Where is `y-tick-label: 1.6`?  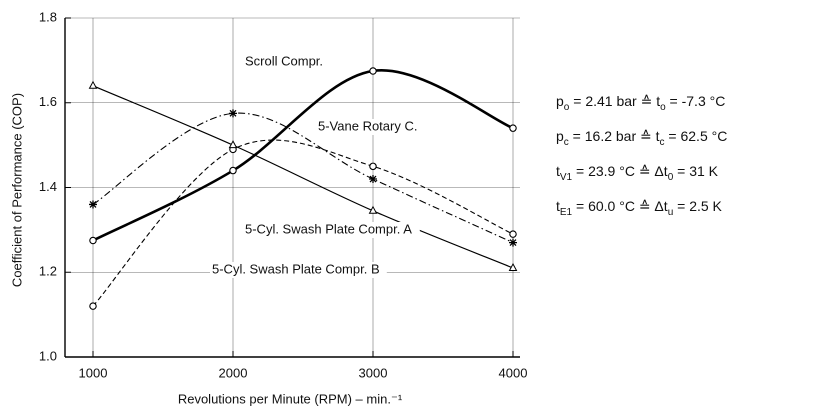
y-tick-label: 1.6 is located at coordinates (48, 101).